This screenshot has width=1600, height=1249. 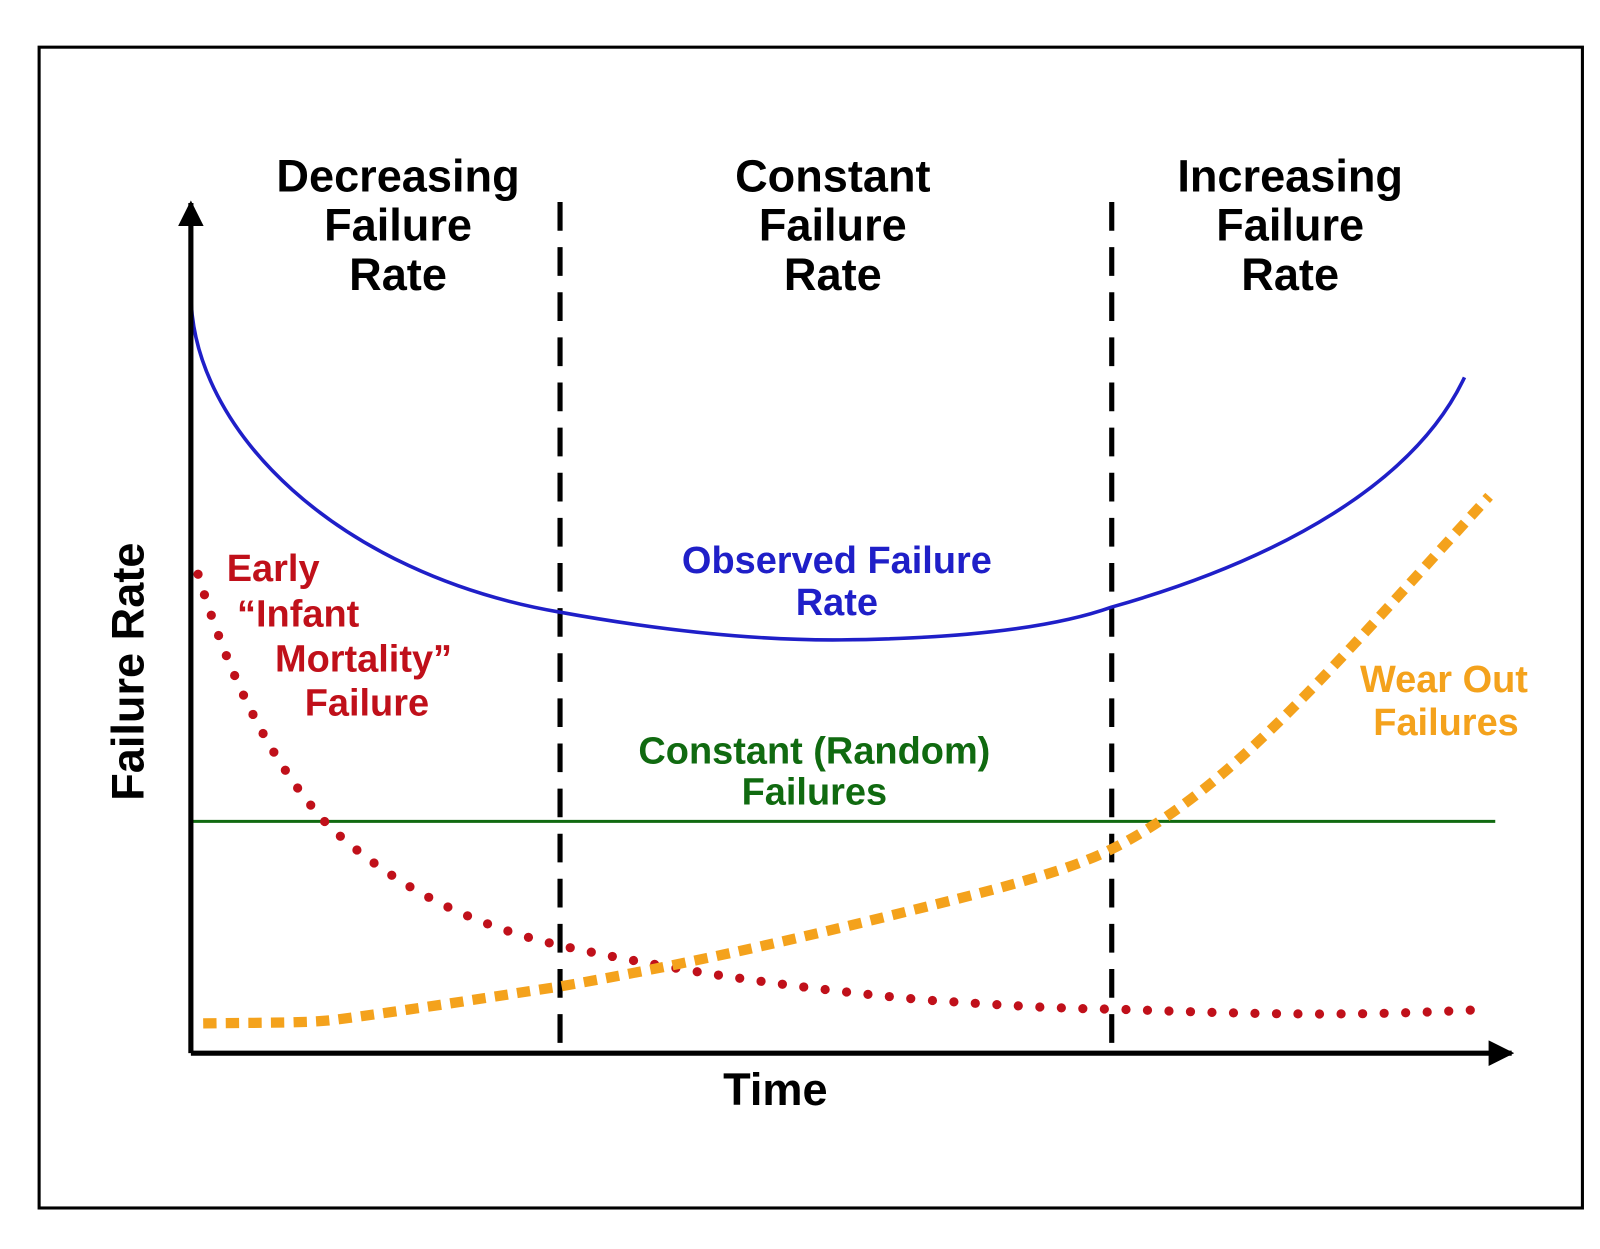 What do you see at coordinates (363, 659) in the screenshot?
I see `curve-label: Mortality”` at bounding box center [363, 659].